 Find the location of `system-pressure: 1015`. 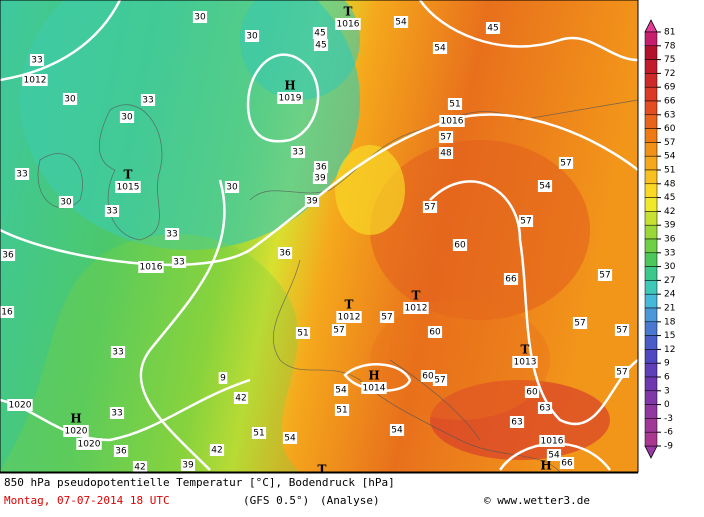

system-pressure: 1015 is located at coordinates (128, 188).